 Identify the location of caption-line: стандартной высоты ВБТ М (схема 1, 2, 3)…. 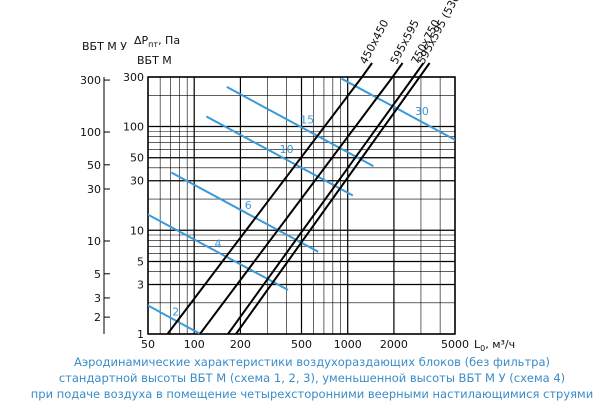
(312, 378).